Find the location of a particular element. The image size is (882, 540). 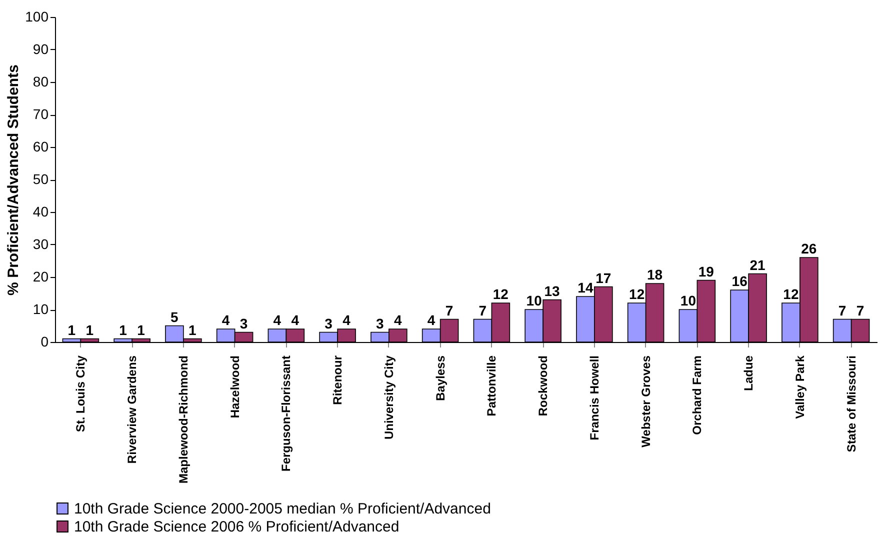

y-tick-label: 20 is located at coordinates (40, 276).